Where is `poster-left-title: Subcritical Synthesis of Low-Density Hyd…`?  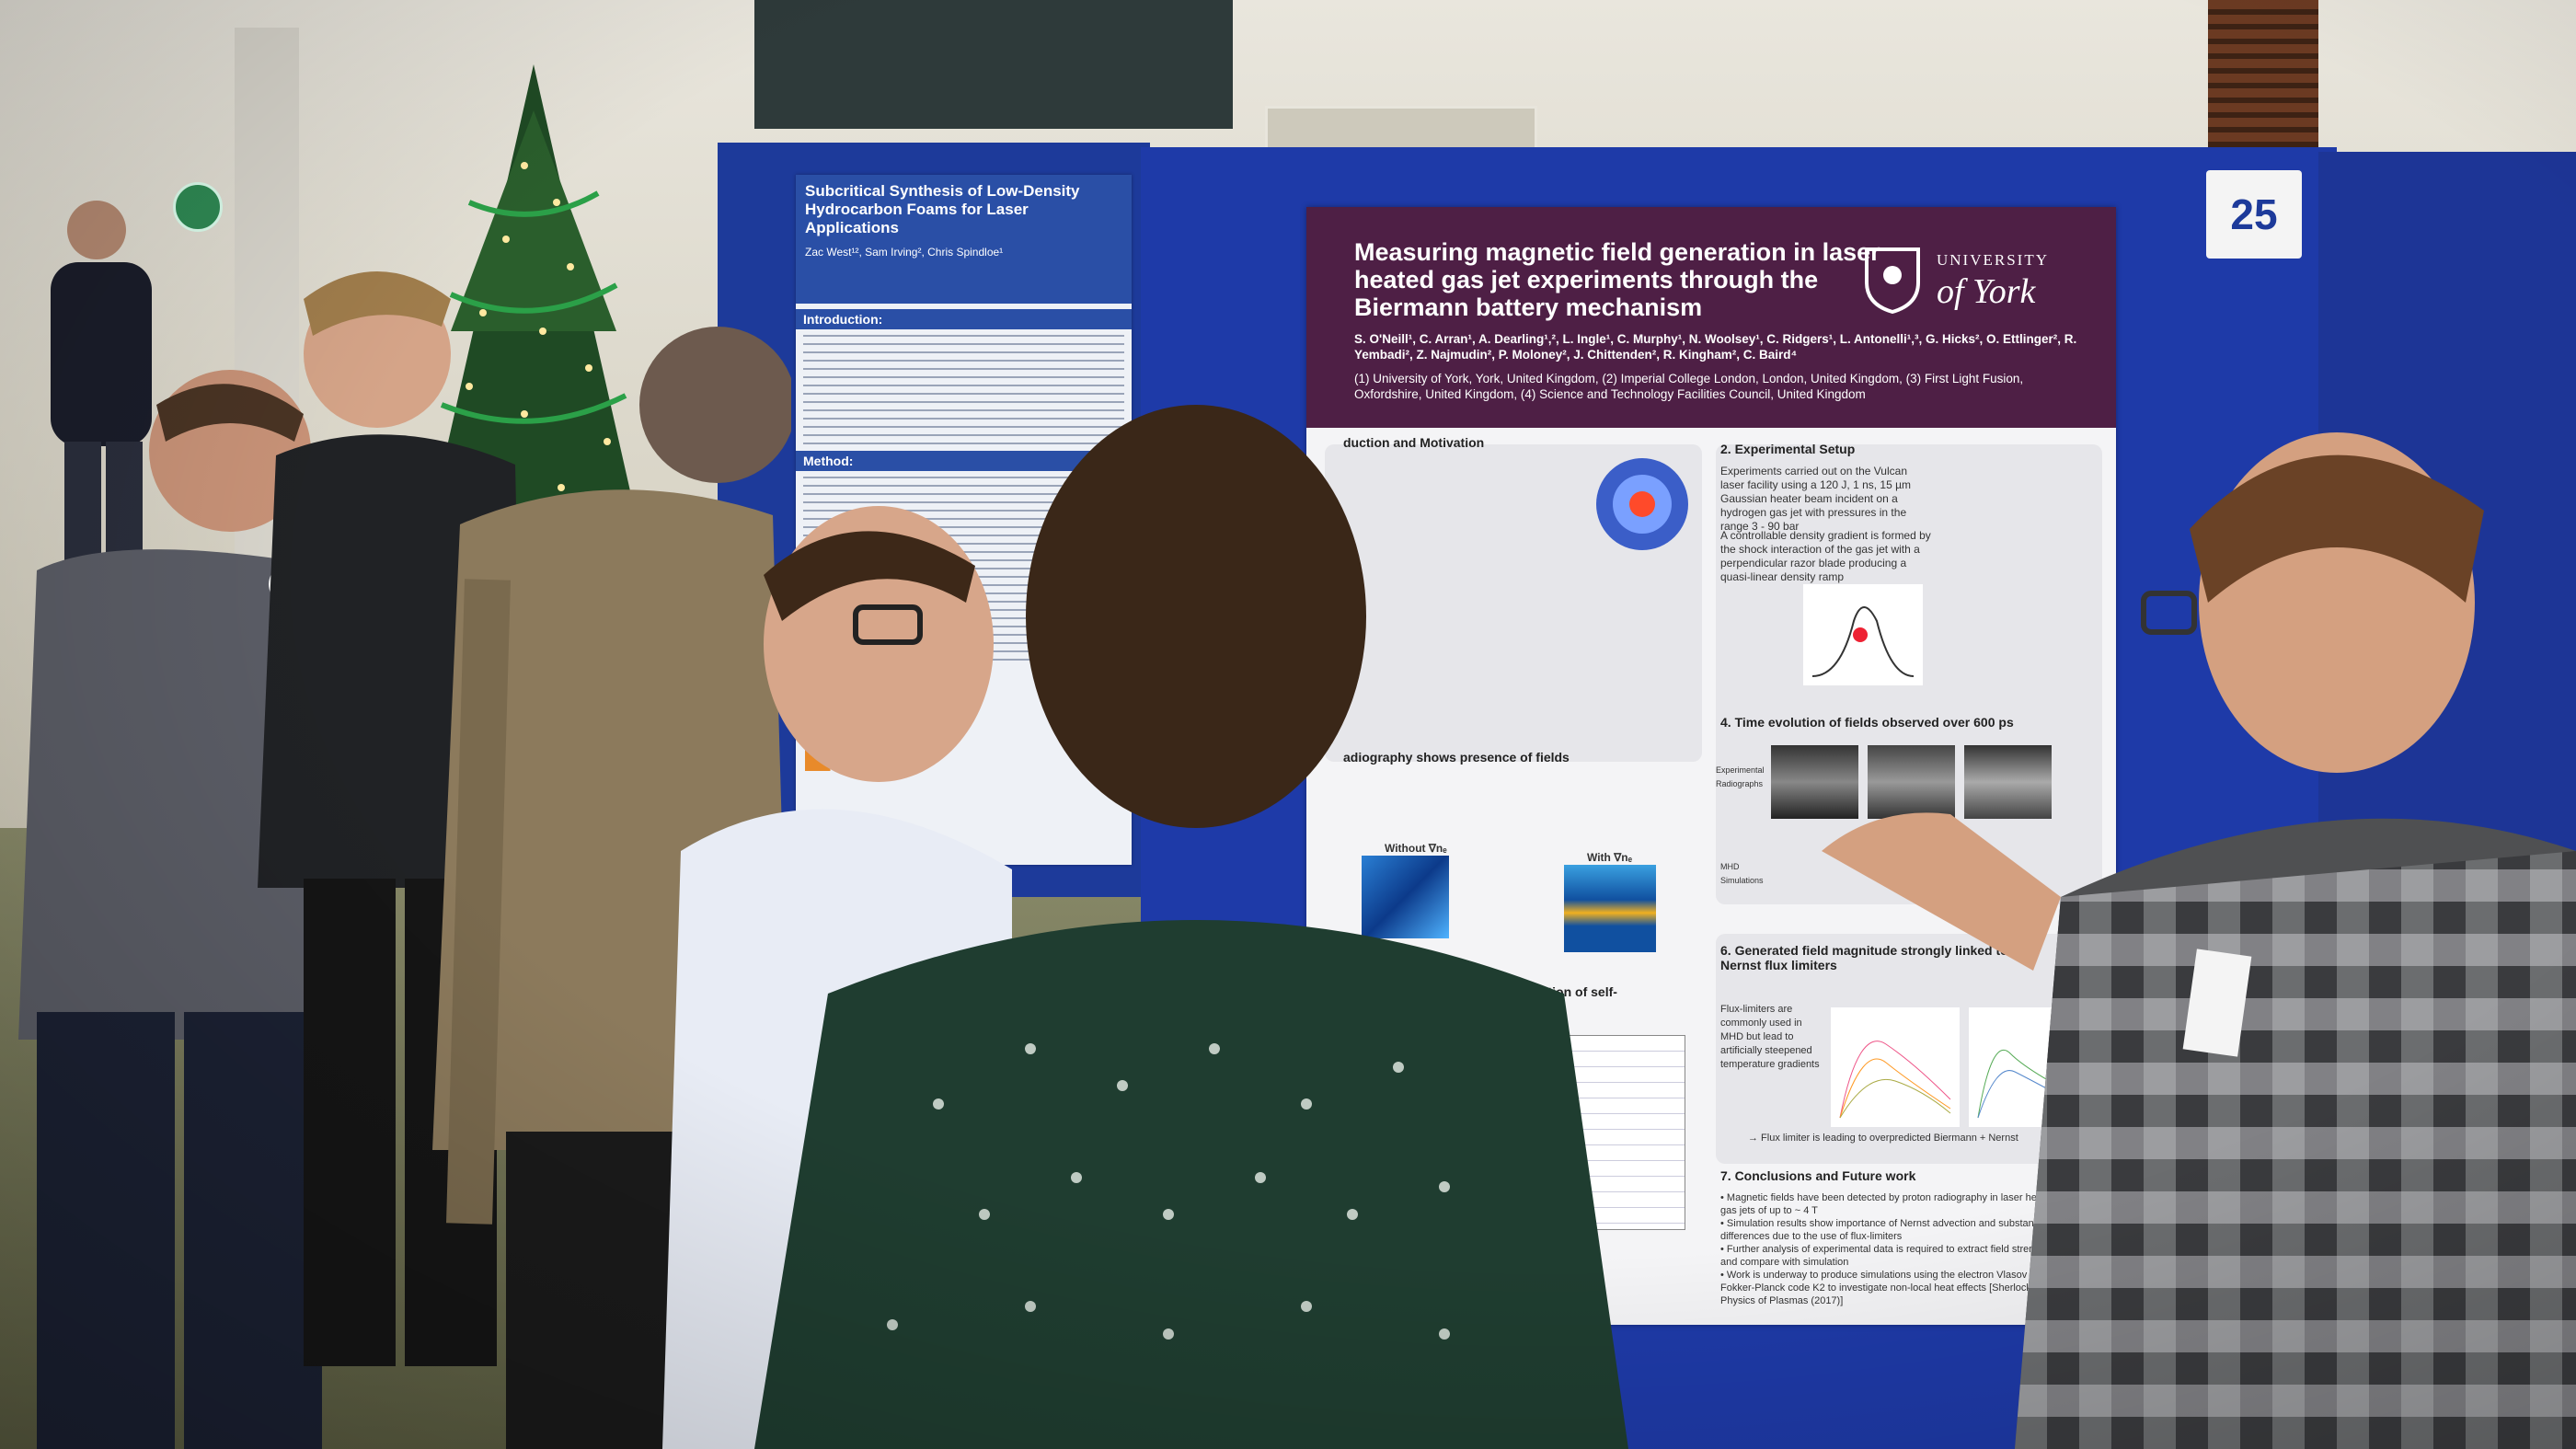 poster-left-title: Subcritical Synthesis of Low-Density Hyd… is located at coordinates (942, 209).